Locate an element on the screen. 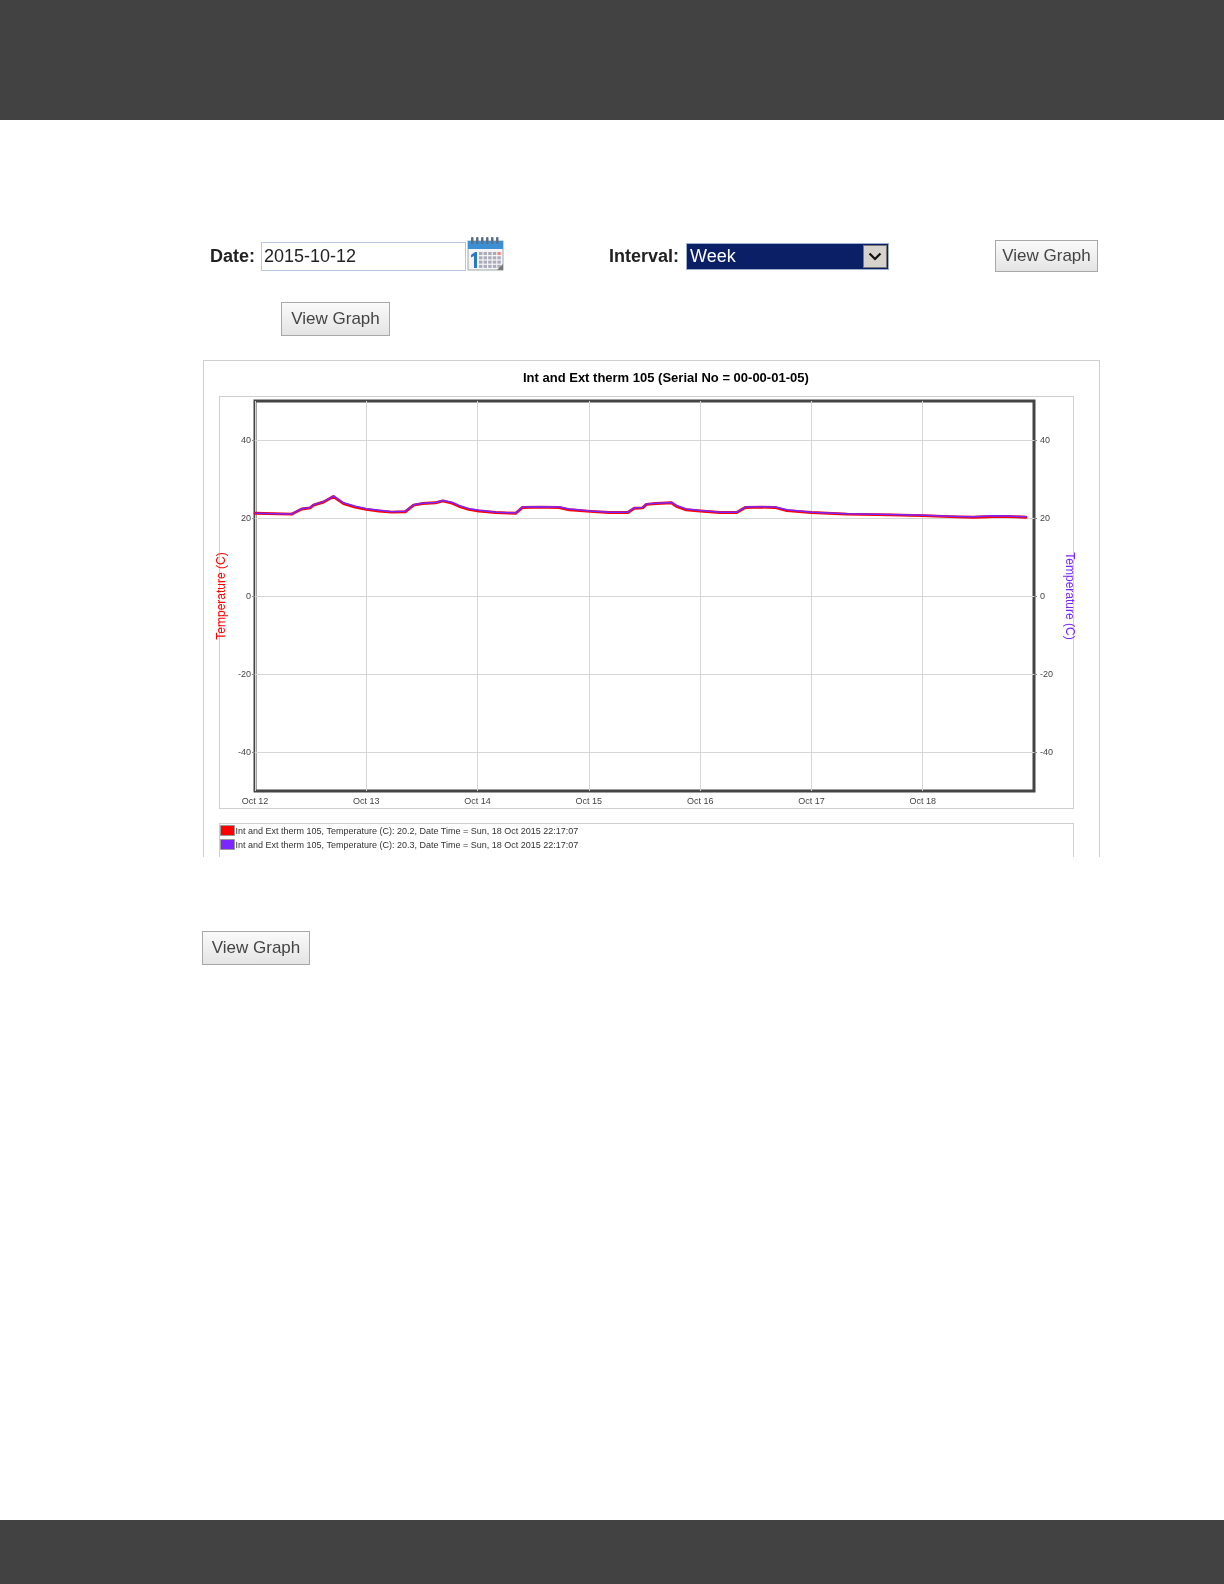  y2-axis-title: Temperature (C) is located at coordinates (1069, 596).